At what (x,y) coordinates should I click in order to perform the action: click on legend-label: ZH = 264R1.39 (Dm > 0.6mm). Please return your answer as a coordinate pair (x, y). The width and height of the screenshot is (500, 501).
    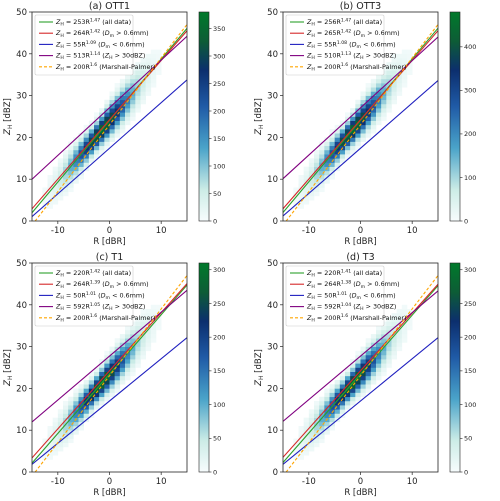
    Looking at the image, I should click on (102, 285).